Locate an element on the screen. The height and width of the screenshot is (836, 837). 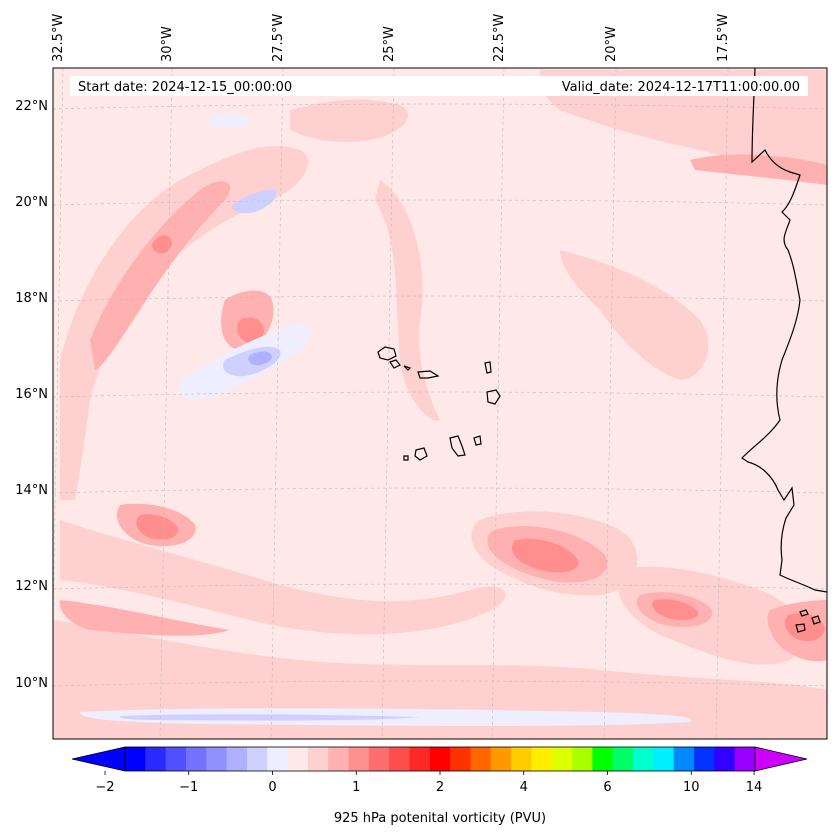
island-maio is located at coordinates (477, 440).